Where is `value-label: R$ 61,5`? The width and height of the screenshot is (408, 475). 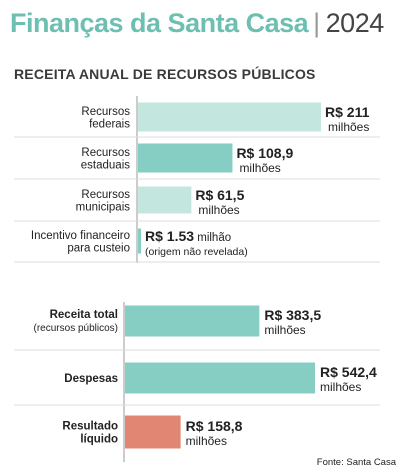 value-label: R$ 61,5 is located at coordinates (219, 195).